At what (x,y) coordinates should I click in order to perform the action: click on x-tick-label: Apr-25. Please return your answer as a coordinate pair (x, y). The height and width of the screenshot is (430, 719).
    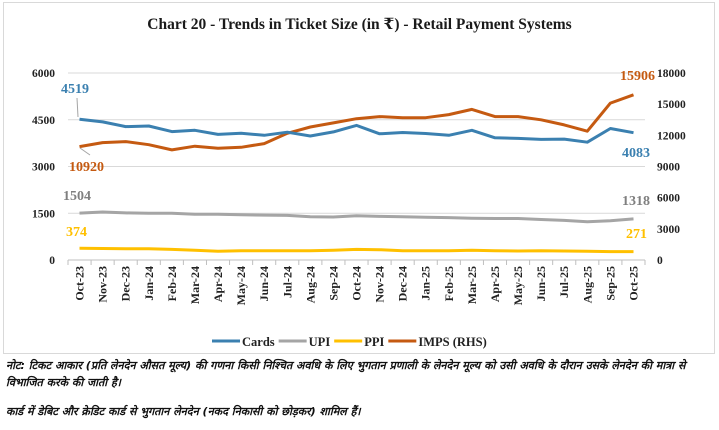
    Looking at the image, I should click on (495, 284).